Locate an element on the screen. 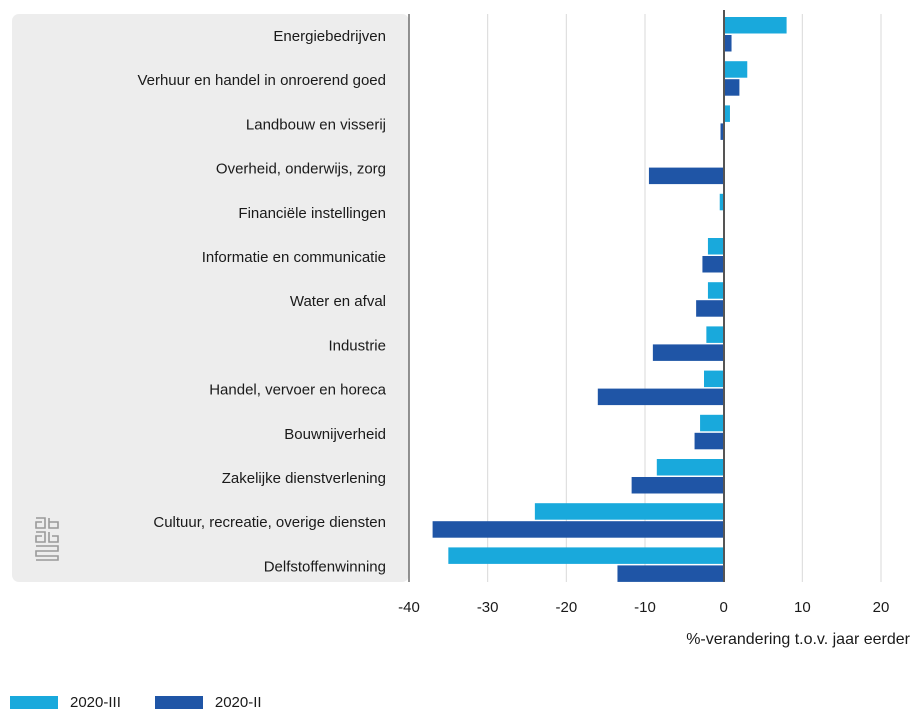 This screenshot has height=716, width=914. category-label: Handel, vervoer en horeca is located at coordinates (297, 390).